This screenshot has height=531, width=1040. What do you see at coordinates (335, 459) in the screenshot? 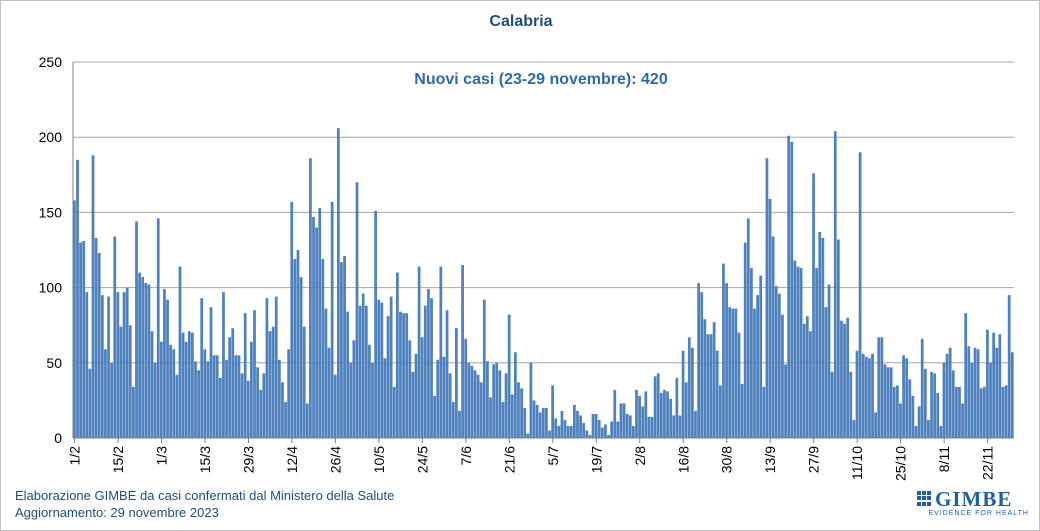
I see `x-tick-label: 26/4` at bounding box center [335, 459].